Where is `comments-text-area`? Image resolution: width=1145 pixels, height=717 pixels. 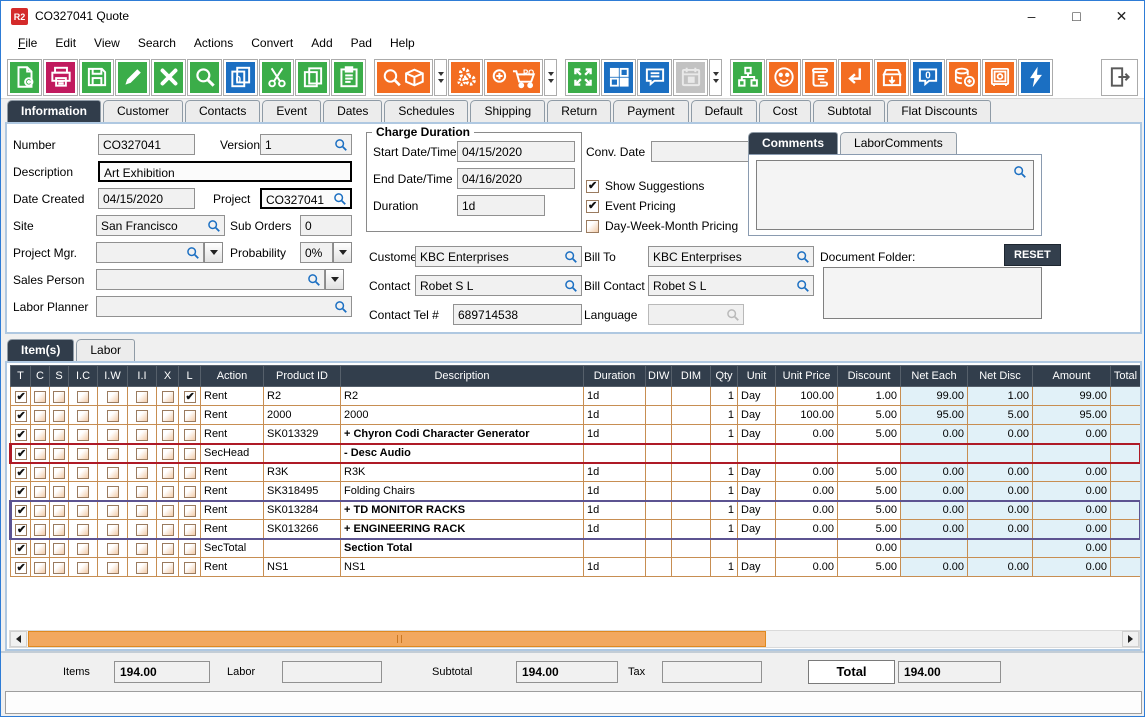
comments-text-area is located at coordinates (895, 195).